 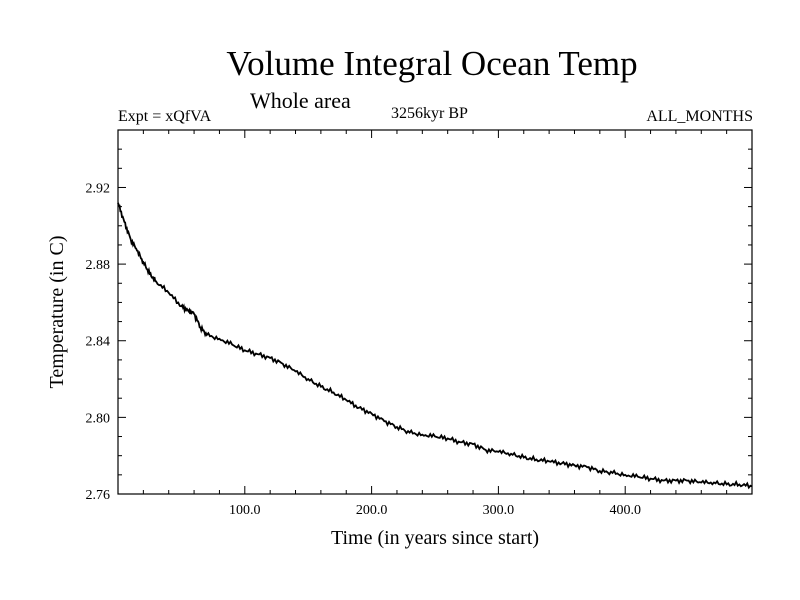 What do you see at coordinates (372, 510) in the screenshot?
I see `x-tick-label: 200.0` at bounding box center [372, 510].